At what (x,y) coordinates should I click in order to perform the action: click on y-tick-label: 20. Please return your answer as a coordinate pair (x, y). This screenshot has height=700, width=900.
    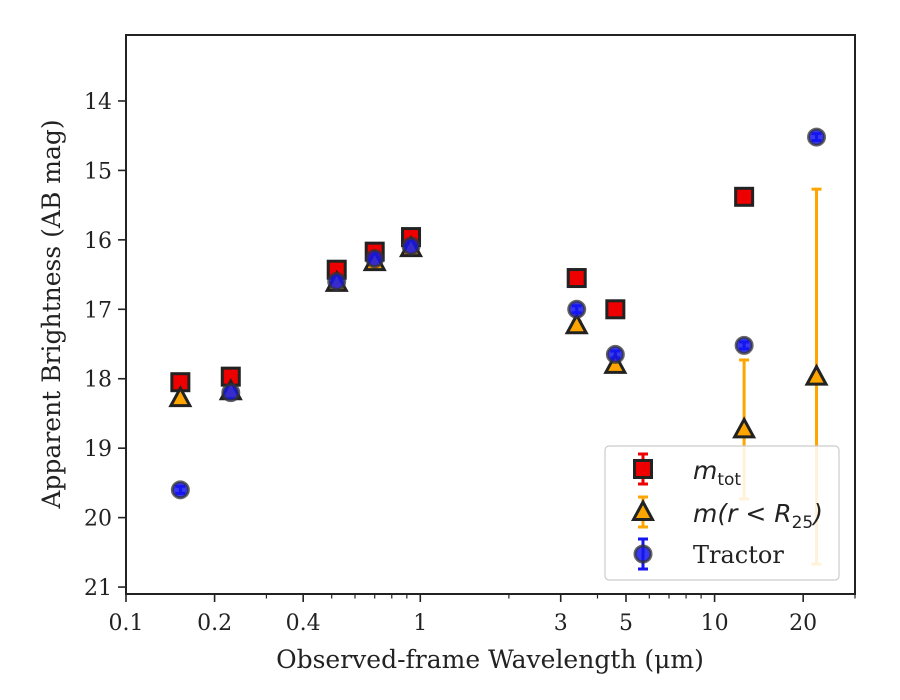
    Looking at the image, I should click on (98, 519).